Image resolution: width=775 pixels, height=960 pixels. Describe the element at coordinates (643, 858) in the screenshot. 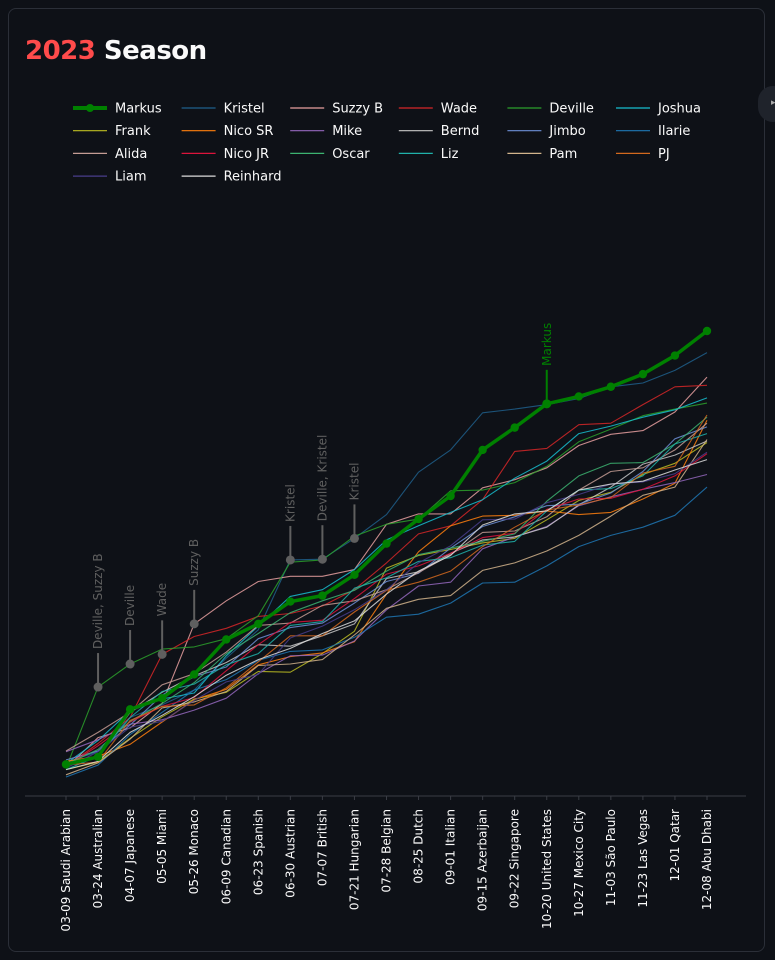

I see `x-tick-label: 11-23 Las Vegas` at that location.